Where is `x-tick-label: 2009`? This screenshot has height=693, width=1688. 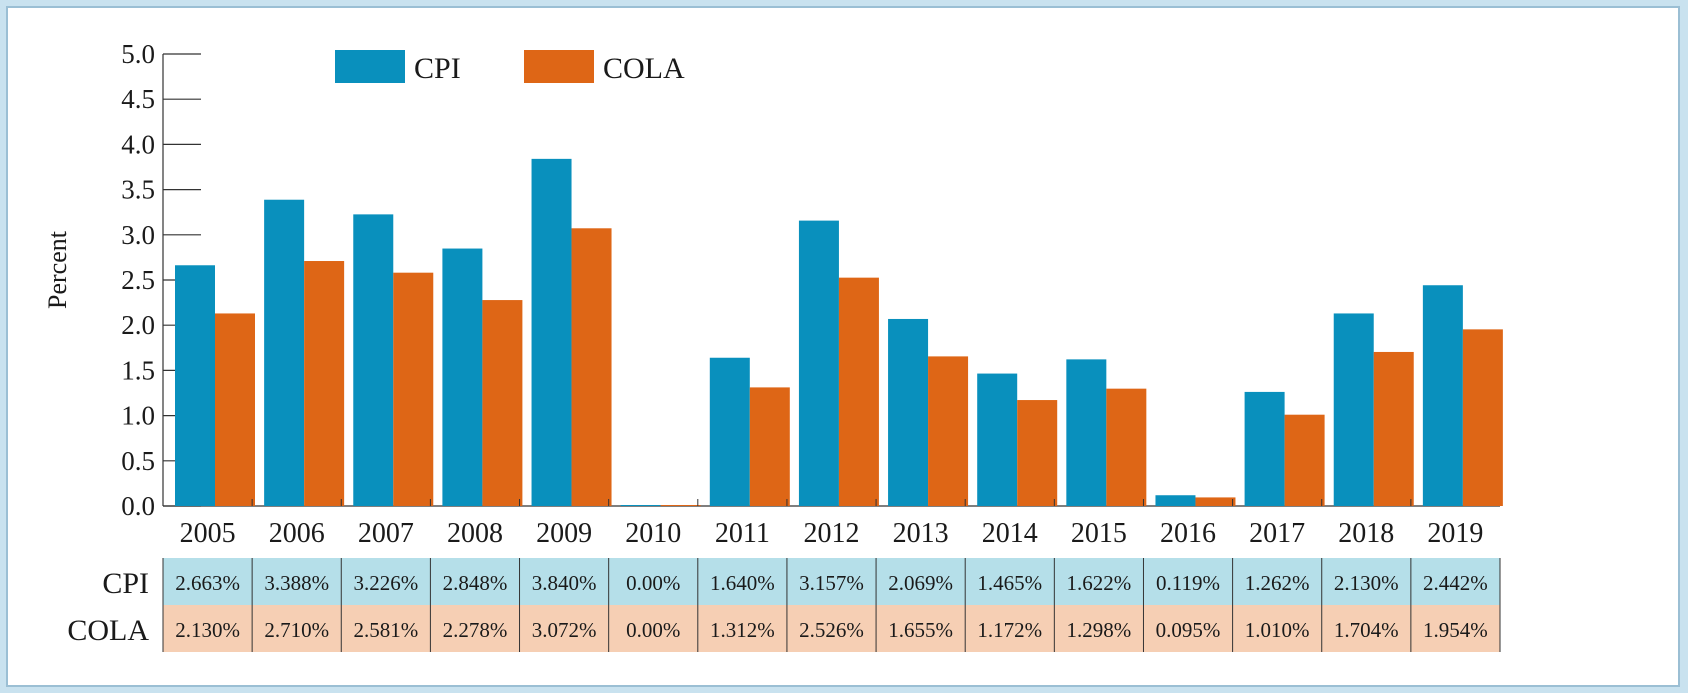
x-tick-label: 2009 is located at coordinates (564, 533).